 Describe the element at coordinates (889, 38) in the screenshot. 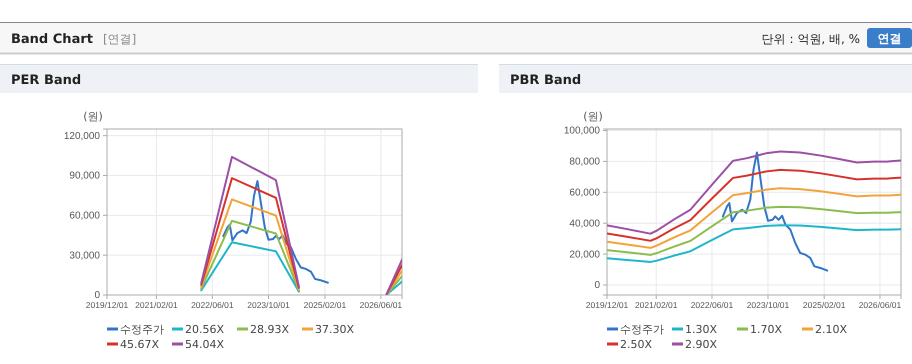

I see `button: 연결` at that location.